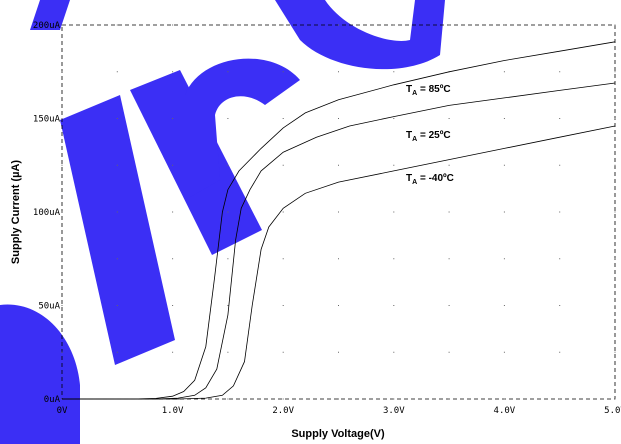  What do you see at coordinates (47, 120) in the screenshot?
I see `y-tick-label: 150uA` at bounding box center [47, 120].